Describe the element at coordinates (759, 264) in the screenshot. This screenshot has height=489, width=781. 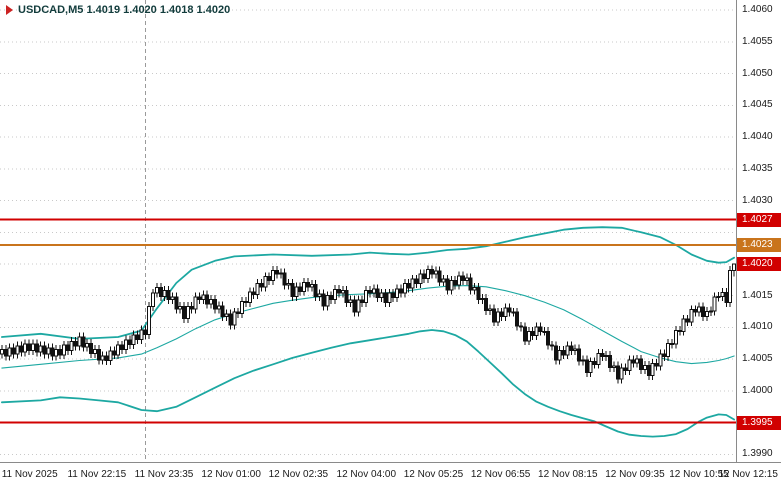
I see `current-price-badge: 1.4020` at that location.